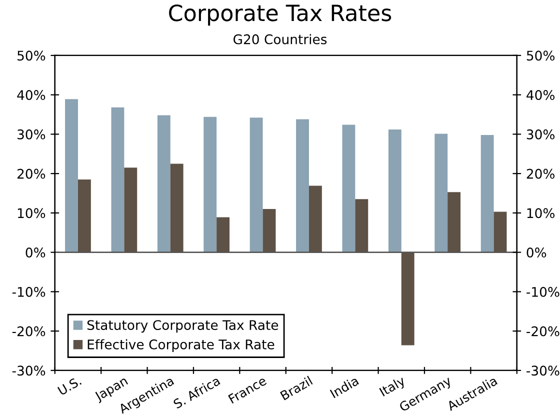  What do you see at coordinates (536, 253) in the screenshot?
I see `y2-tick-label: 0%` at bounding box center [536, 253].